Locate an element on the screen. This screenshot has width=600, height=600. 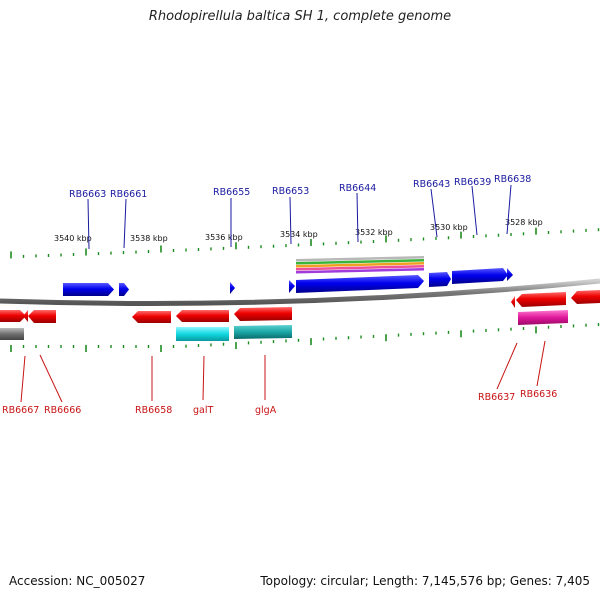
gene-label: RB6667 is located at coordinates (20, 410).